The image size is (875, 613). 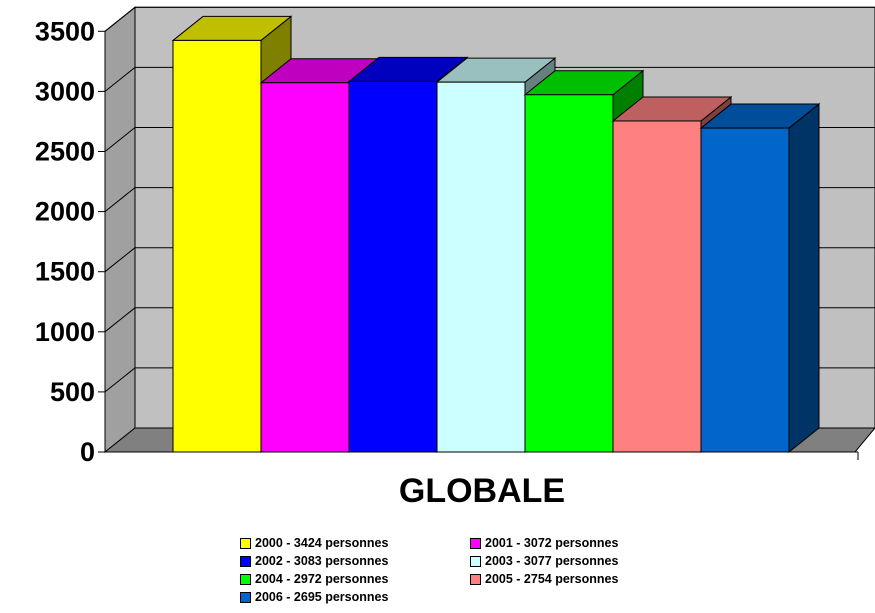 What do you see at coordinates (65, 152) in the screenshot?
I see `y-tick-label: 2500` at bounding box center [65, 152].